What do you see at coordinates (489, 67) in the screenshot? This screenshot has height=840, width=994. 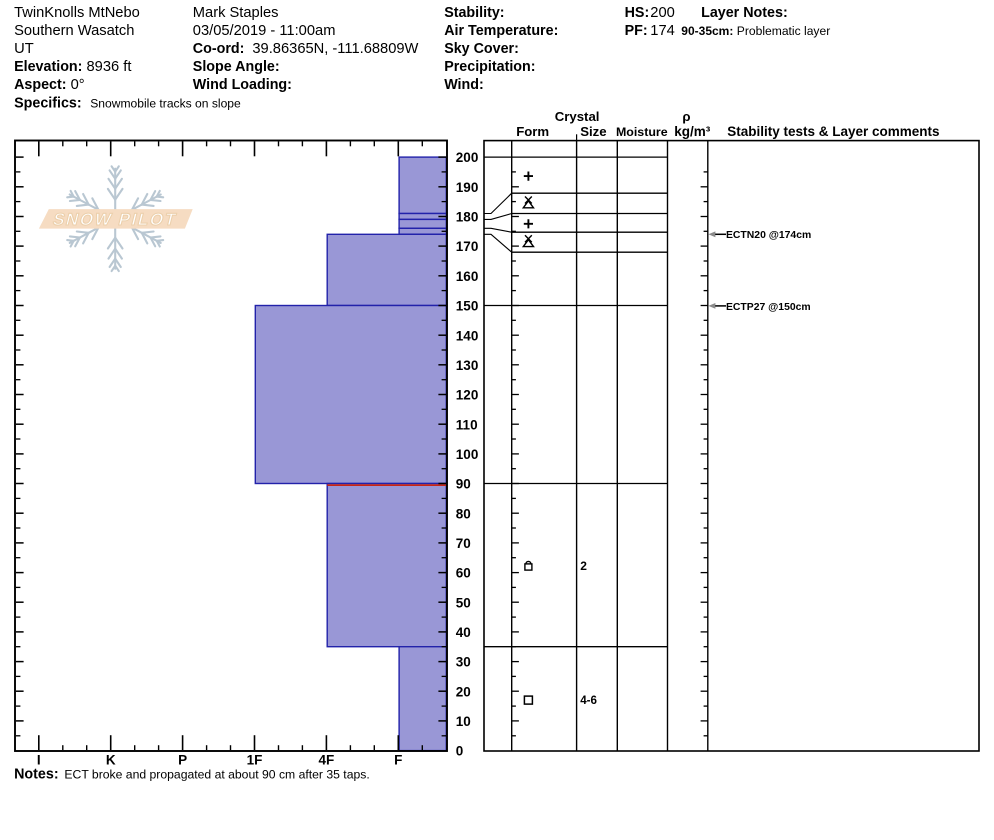 I see `svg-text: Precipitation:` at bounding box center [489, 67].